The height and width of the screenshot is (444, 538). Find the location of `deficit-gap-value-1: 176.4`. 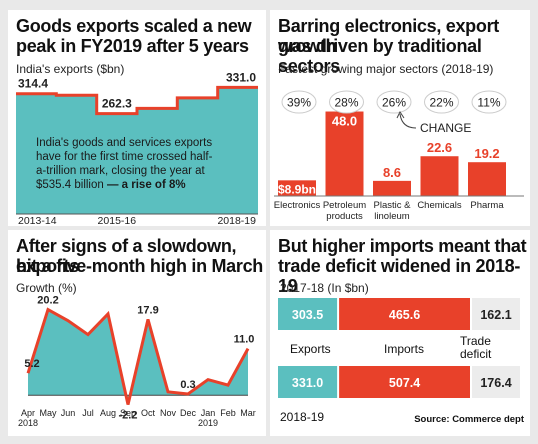

deficit-gap-value-1: 176.4 is located at coordinates (495, 383).